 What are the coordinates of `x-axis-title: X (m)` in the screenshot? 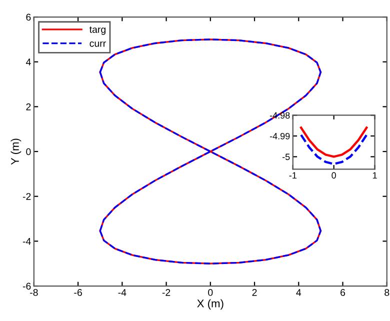 It's located at (210, 304).